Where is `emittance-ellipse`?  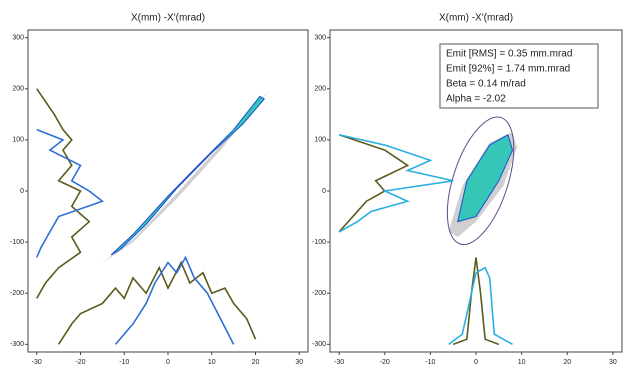 emittance-ellipse is located at coordinates (480, 181).